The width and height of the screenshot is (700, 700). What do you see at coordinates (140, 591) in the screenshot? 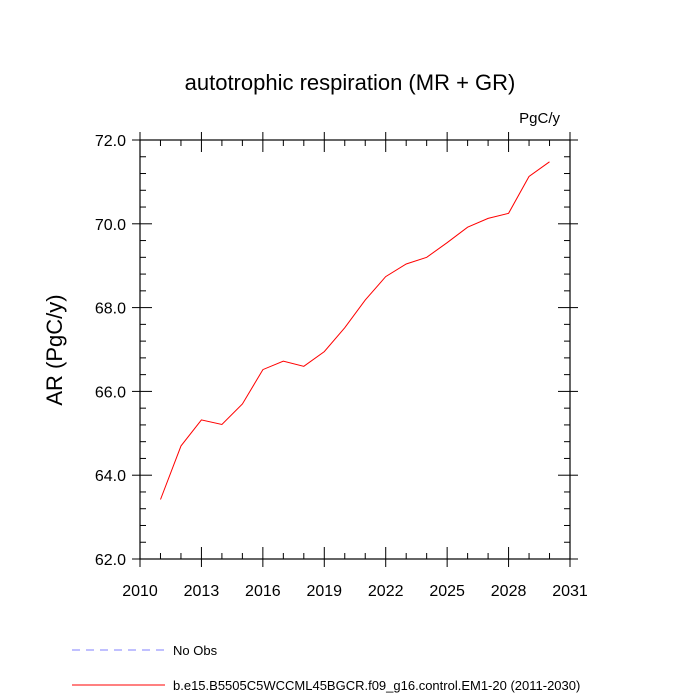
I see `x-tick-label: 2010` at bounding box center [140, 591].